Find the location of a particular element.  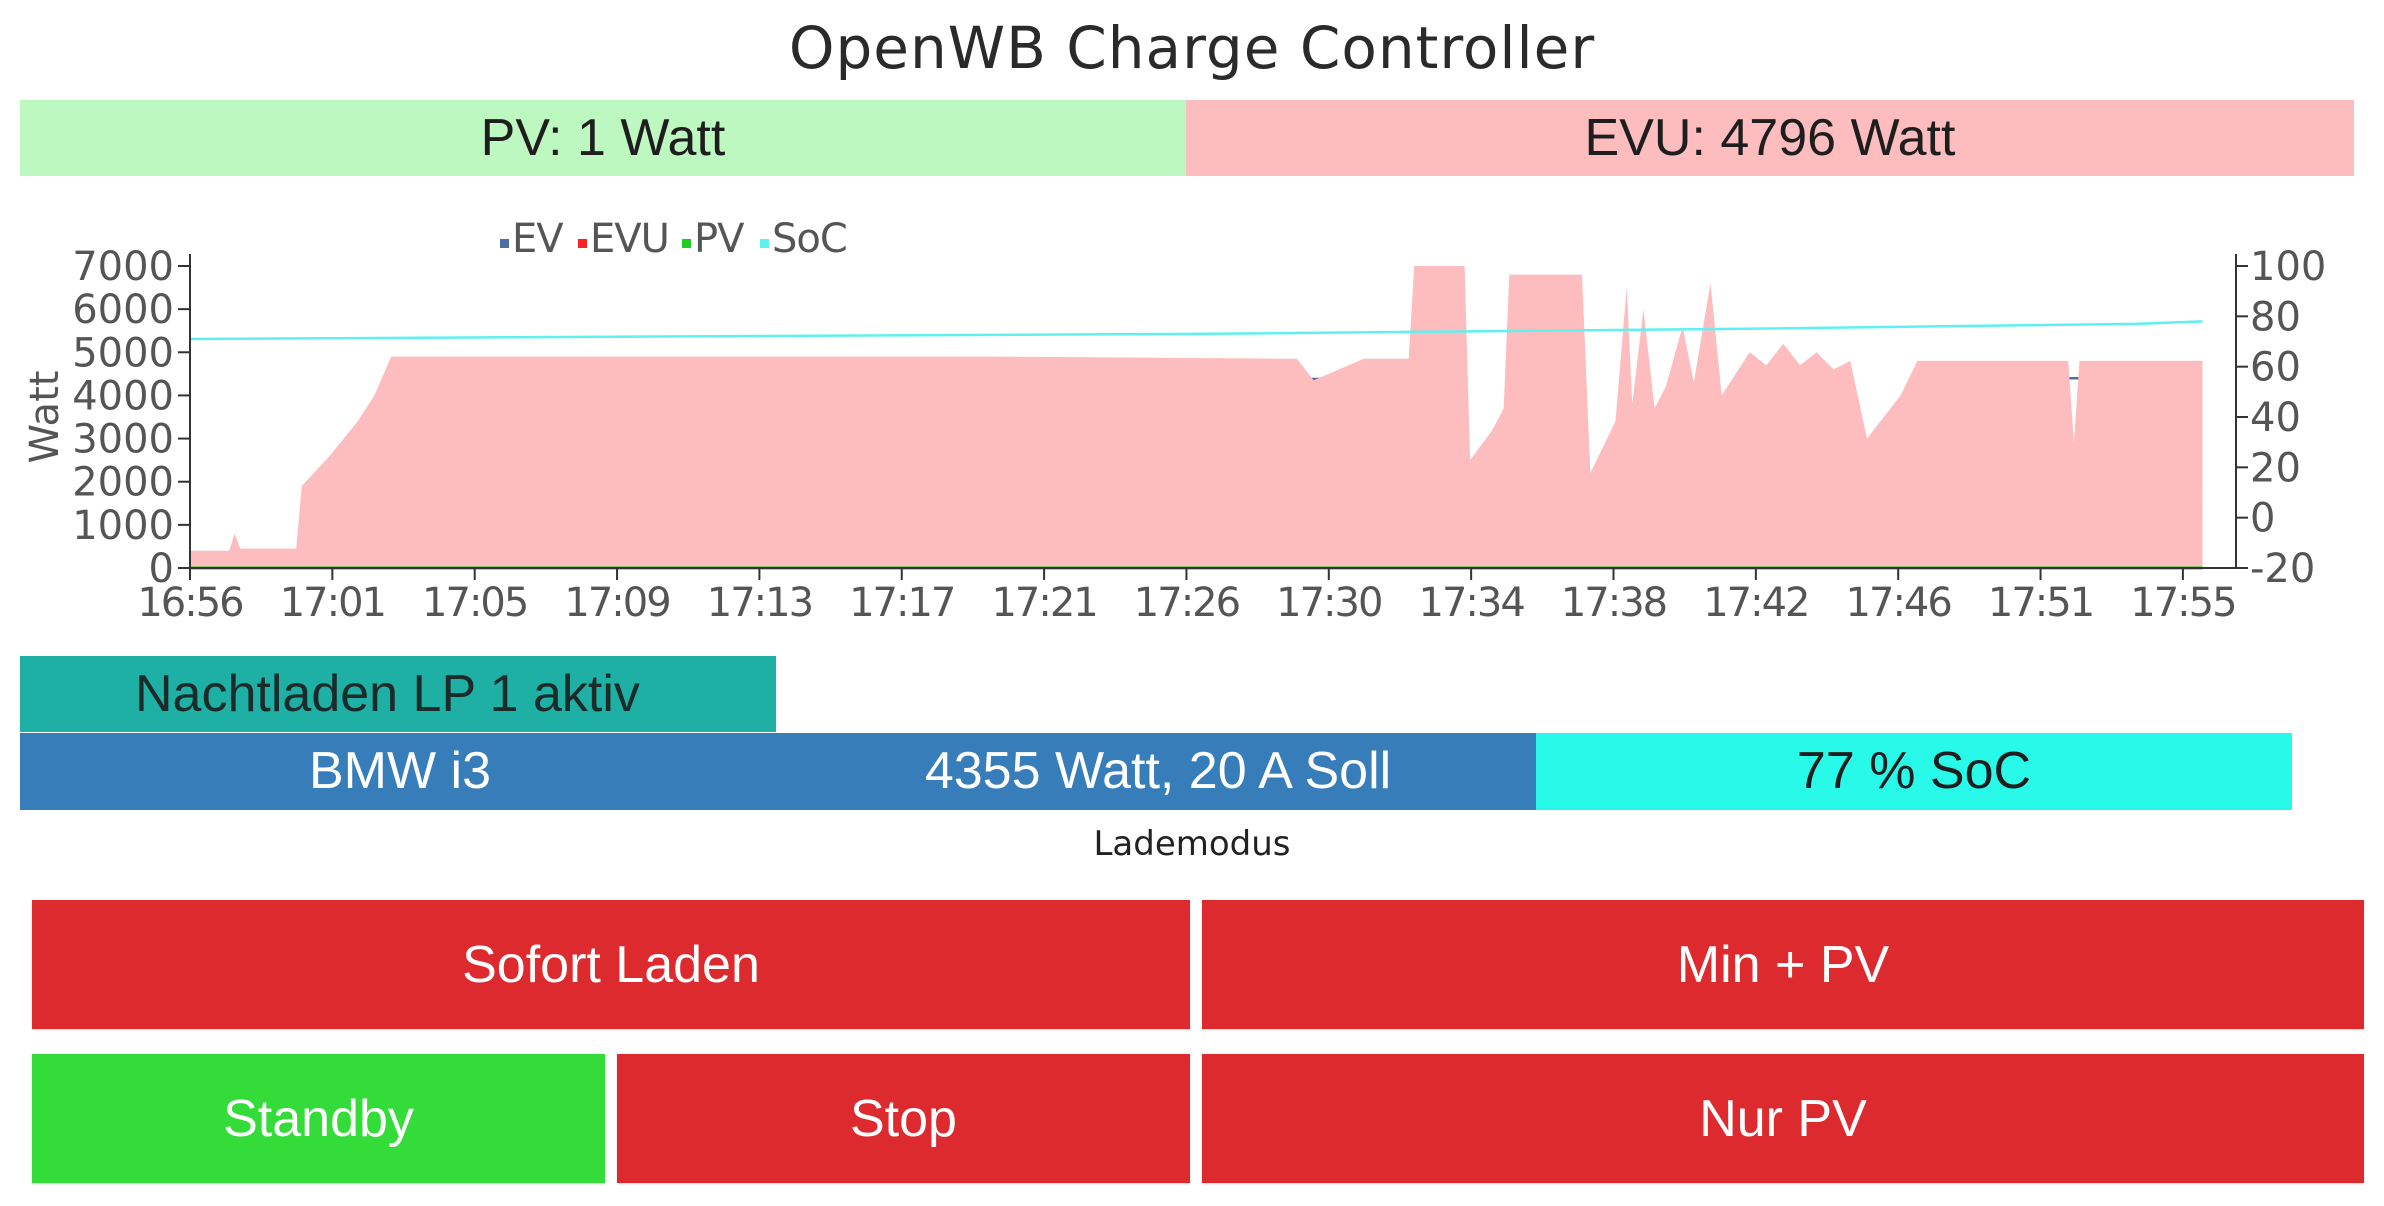

y-tick-label-left: 3000 is located at coordinates (123, 440).